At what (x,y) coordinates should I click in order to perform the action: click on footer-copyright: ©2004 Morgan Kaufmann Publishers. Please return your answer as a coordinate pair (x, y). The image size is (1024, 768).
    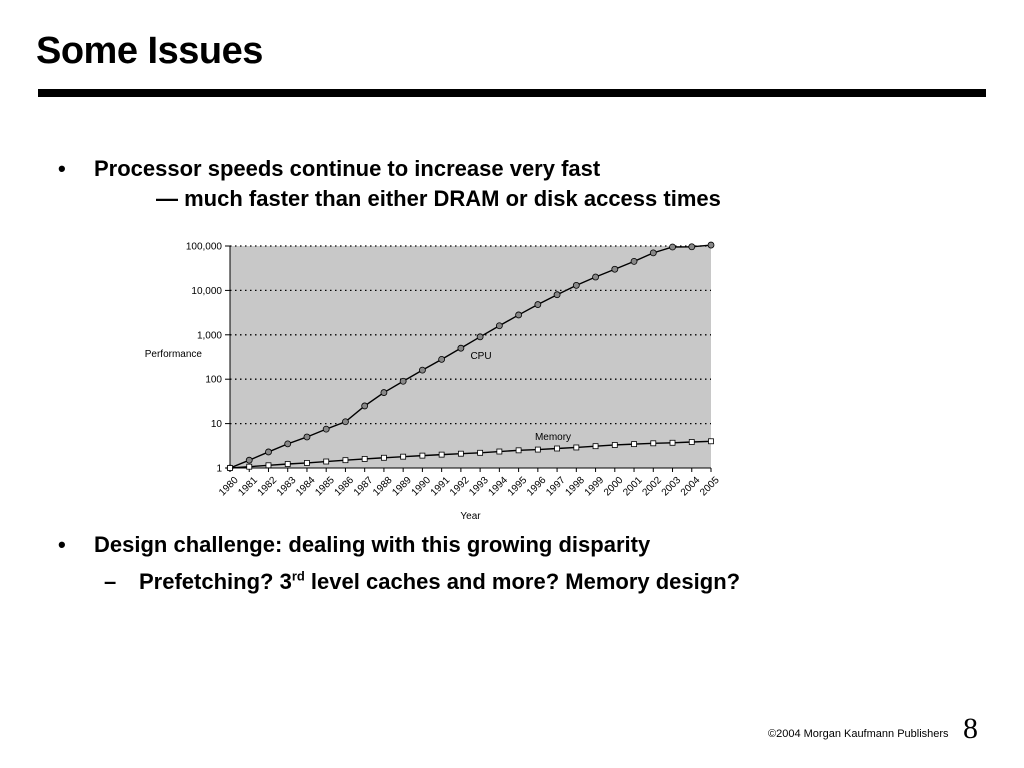
    Looking at the image, I should click on (858, 734).